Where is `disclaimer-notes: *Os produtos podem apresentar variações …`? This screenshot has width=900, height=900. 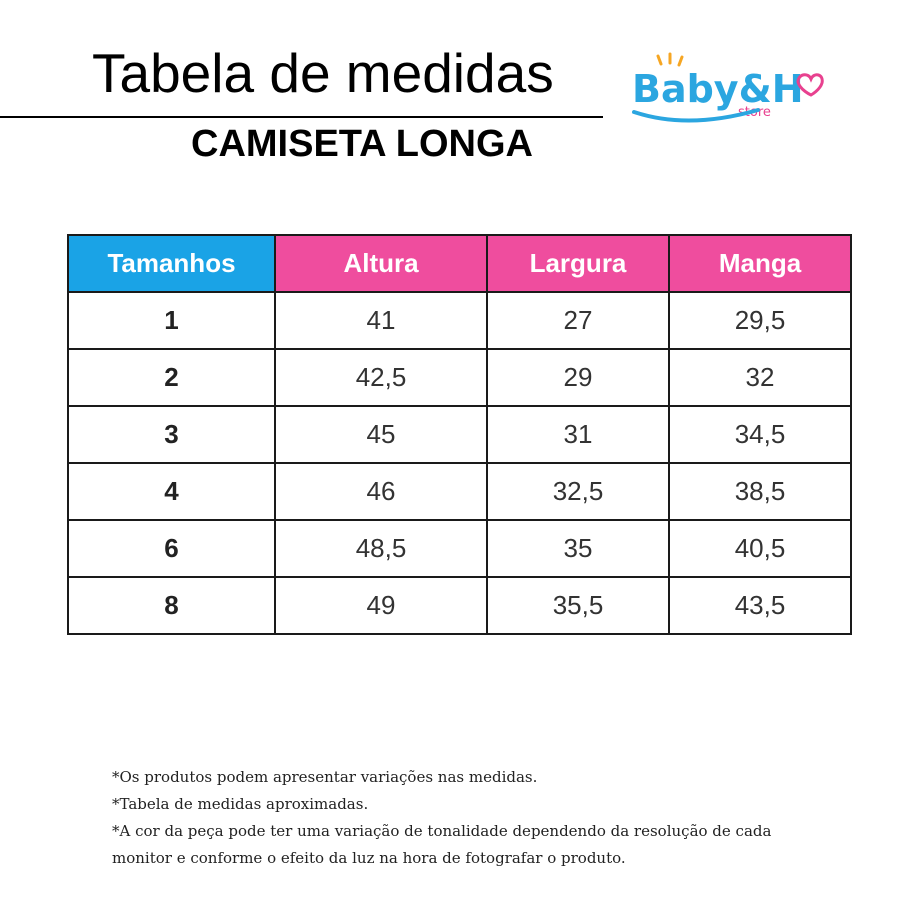 disclaimer-notes: *Os produtos podem apresentar variações … is located at coordinates (472, 818).